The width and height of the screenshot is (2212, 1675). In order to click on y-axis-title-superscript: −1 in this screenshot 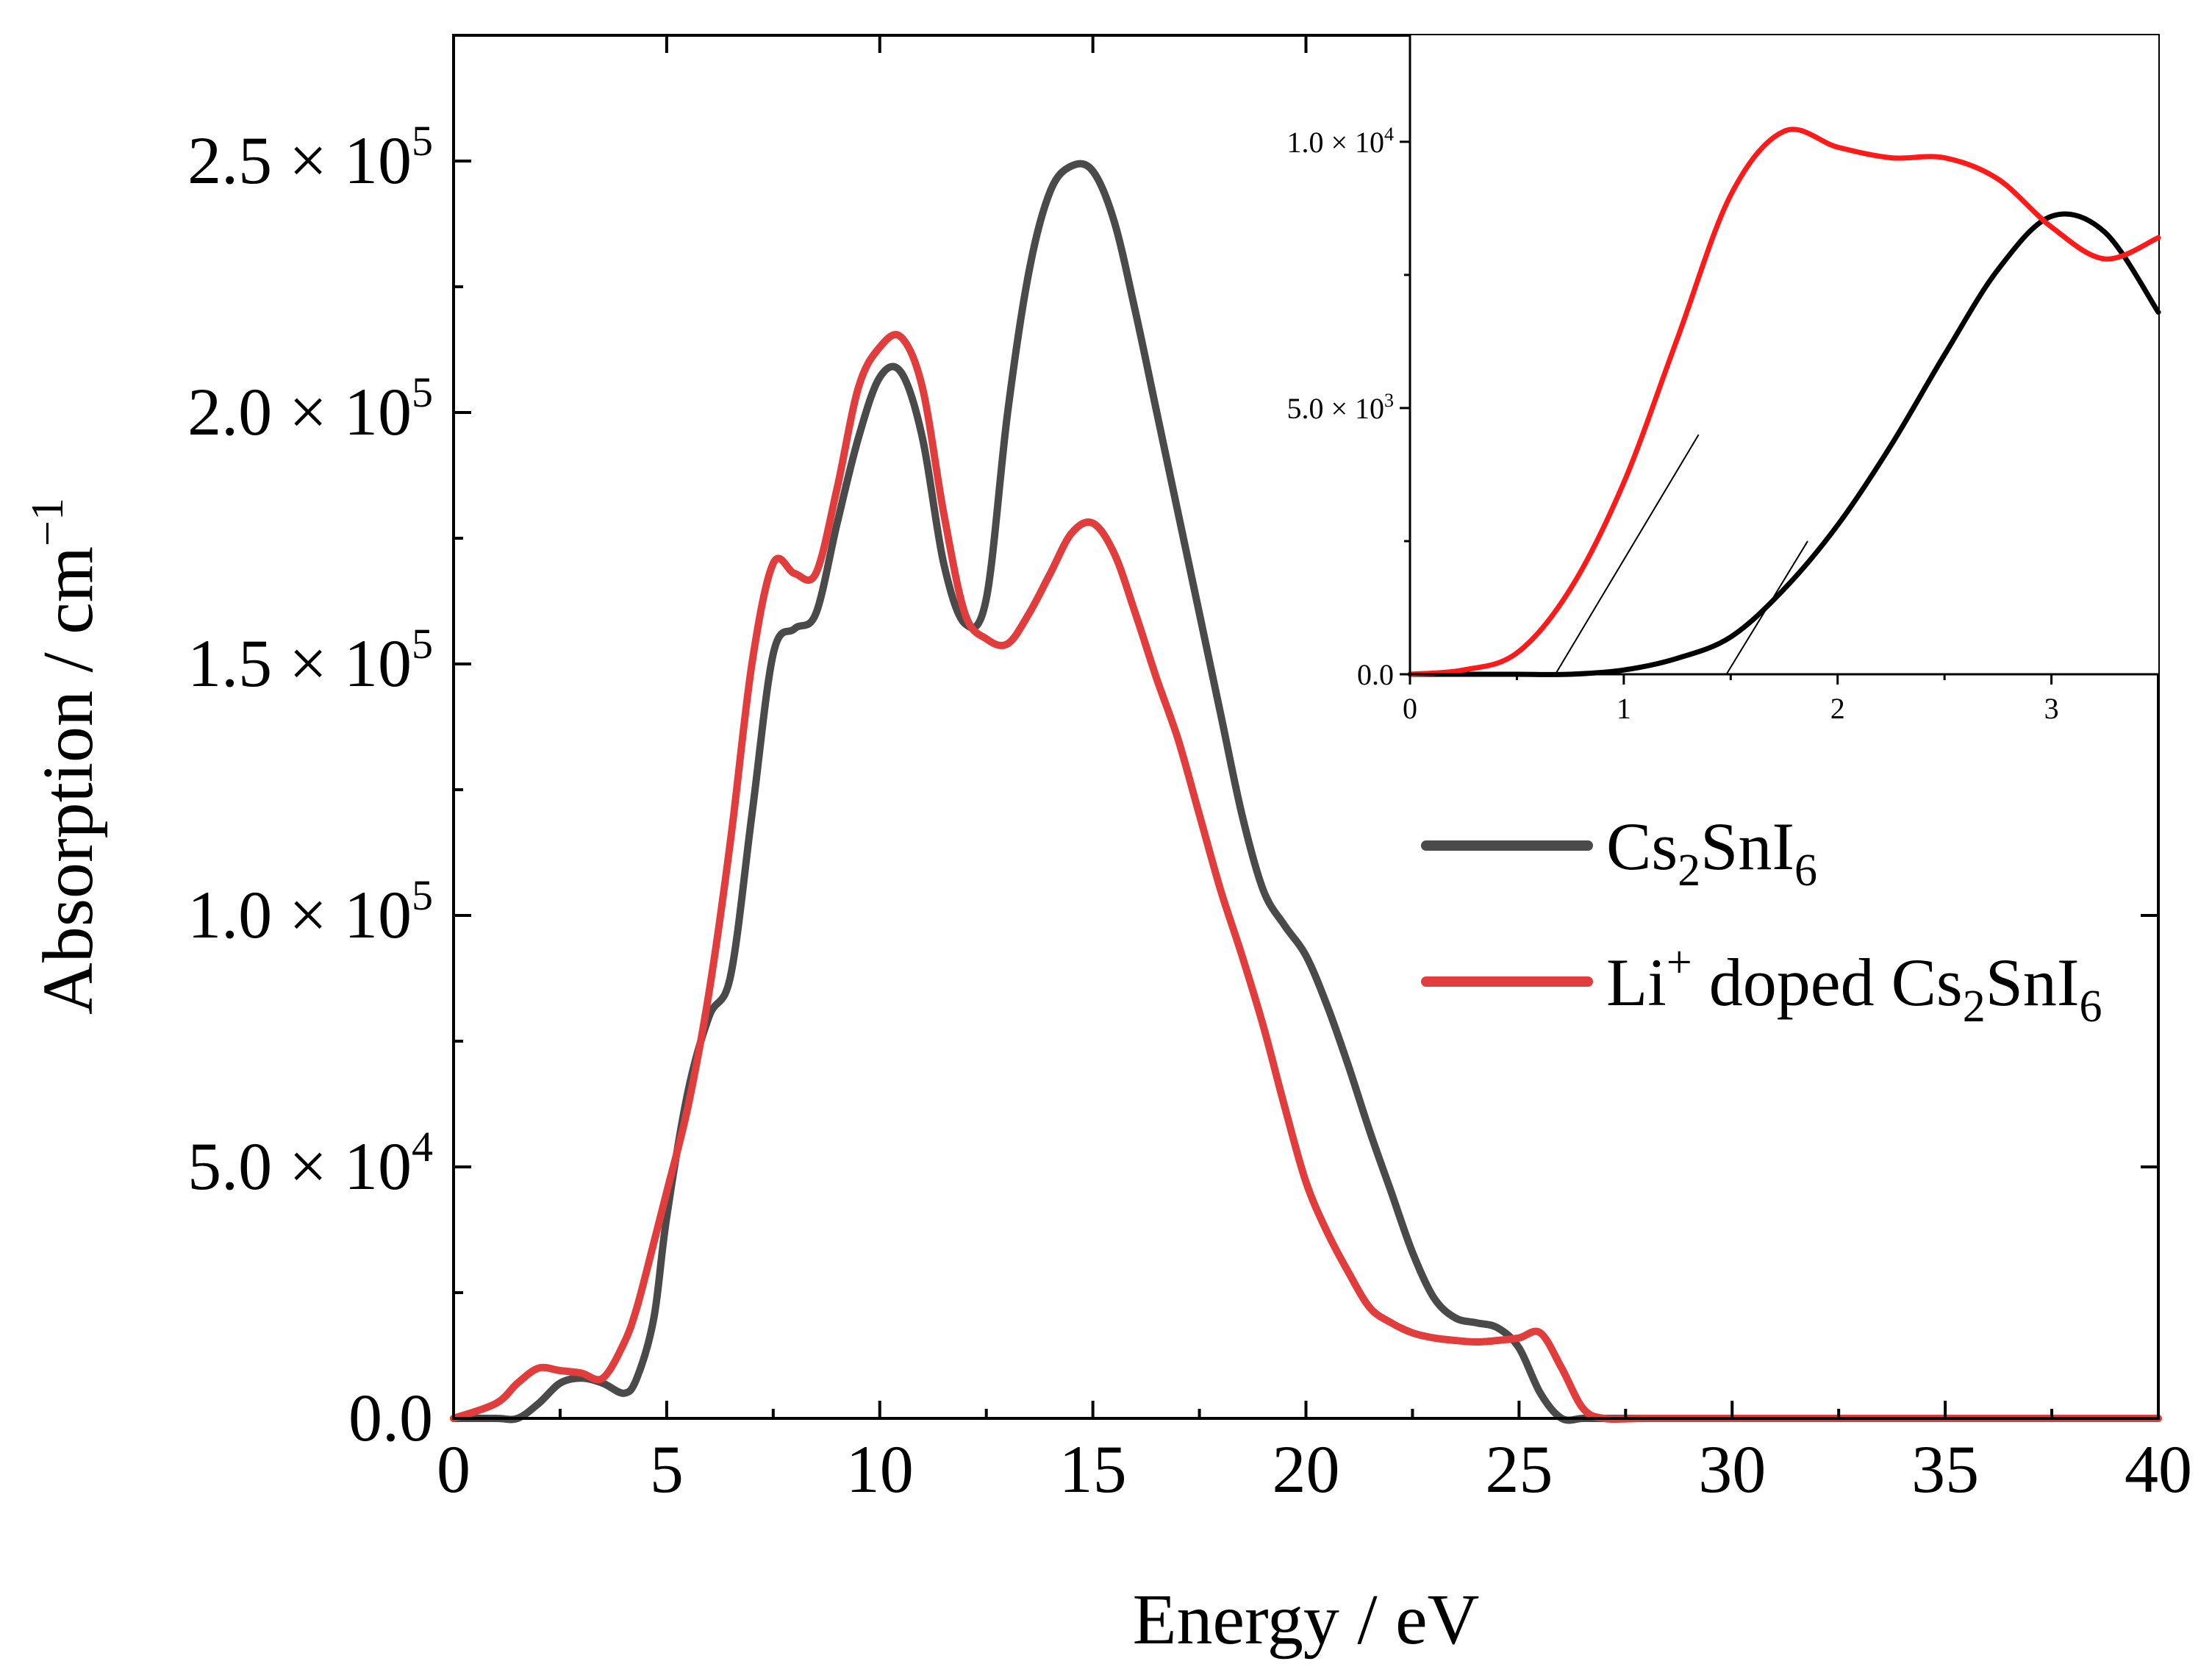, I will do `click(48, 522)`.